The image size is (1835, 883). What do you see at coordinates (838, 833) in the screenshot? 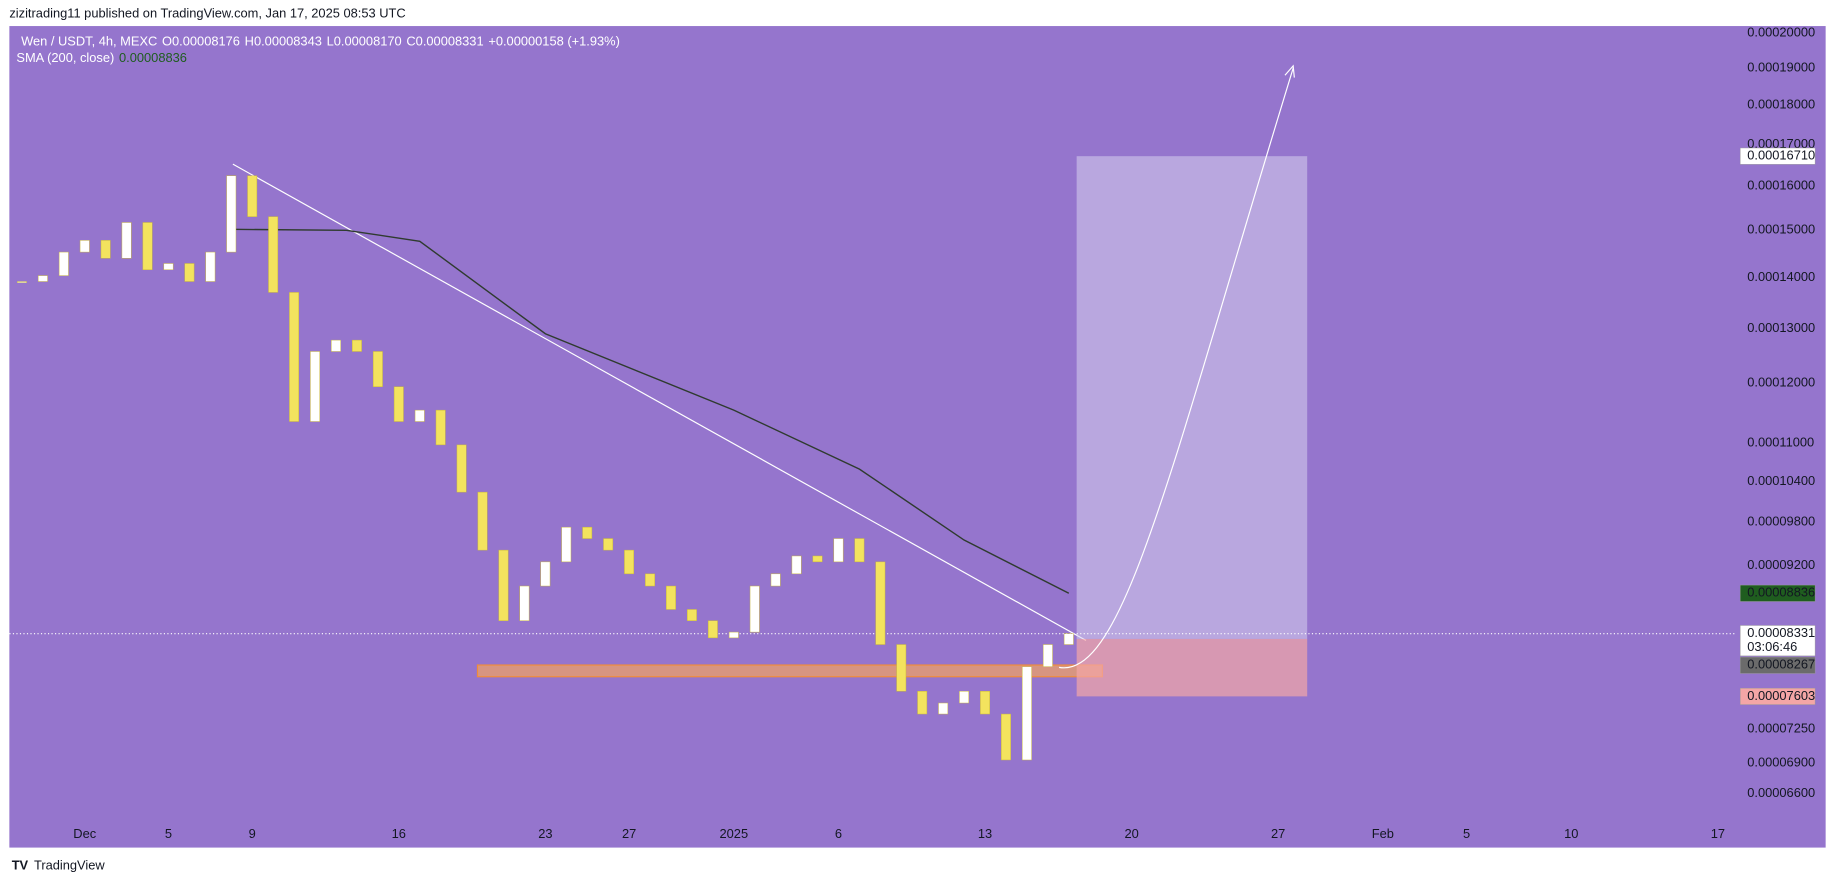
I see `x-tick-label: 6` at bounding box center [838, 833].